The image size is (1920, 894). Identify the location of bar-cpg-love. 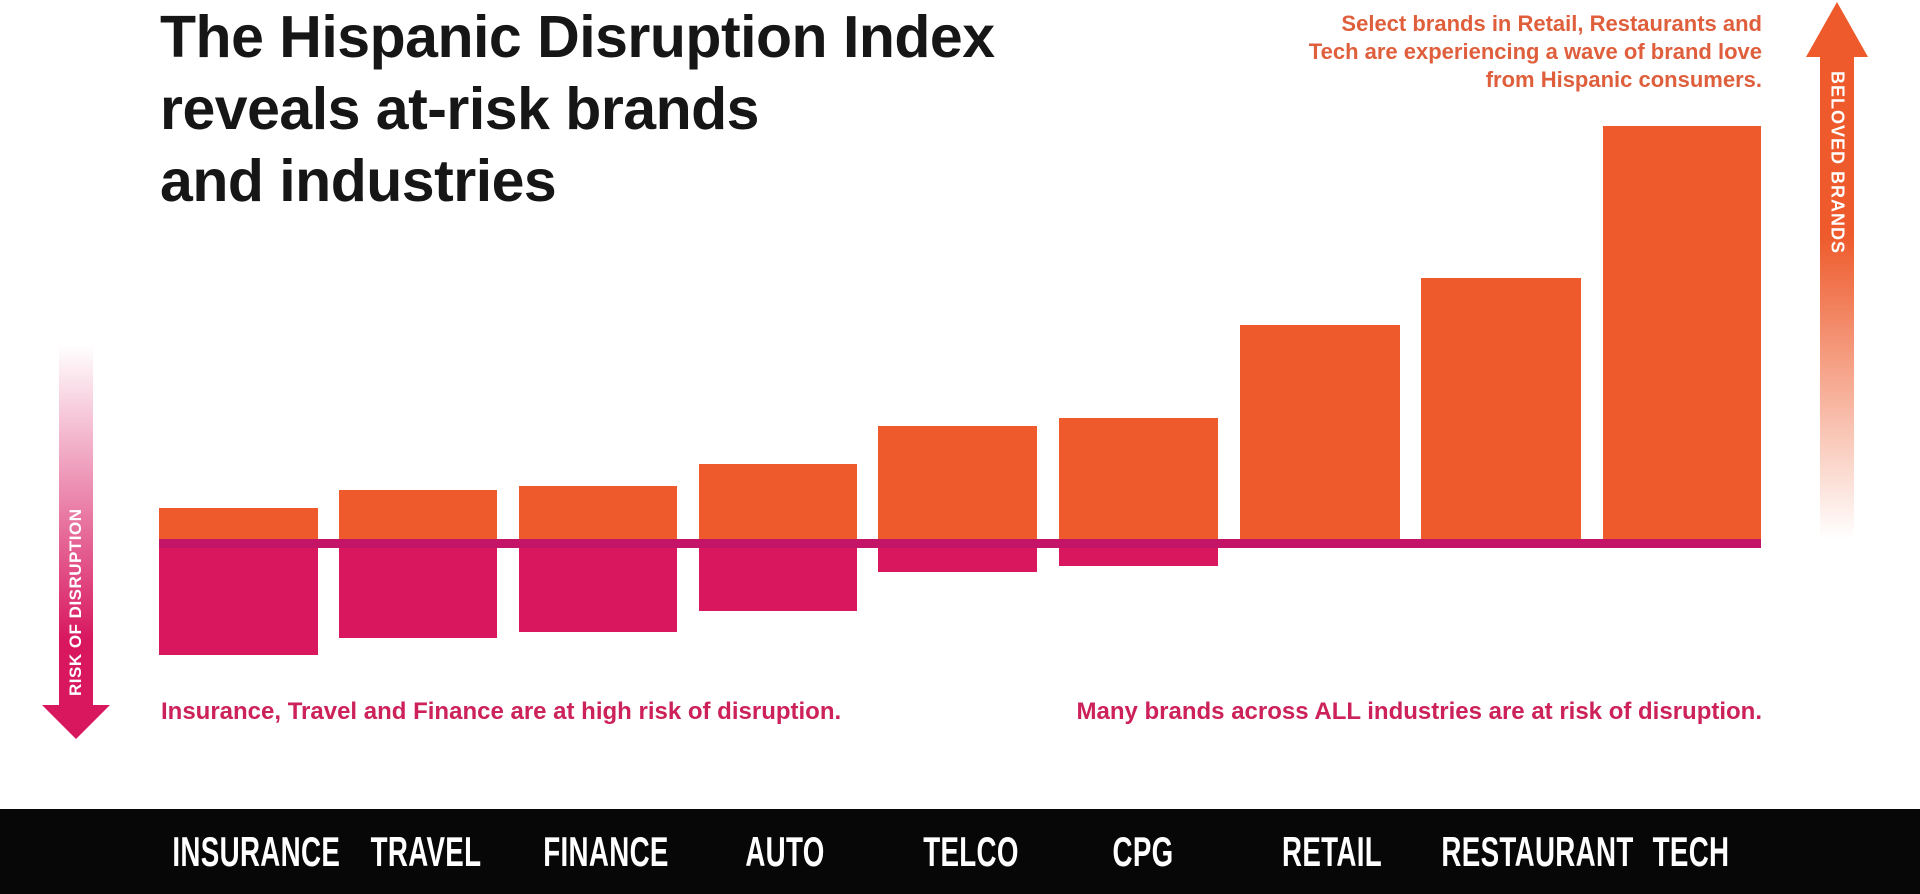
(1138, 478).